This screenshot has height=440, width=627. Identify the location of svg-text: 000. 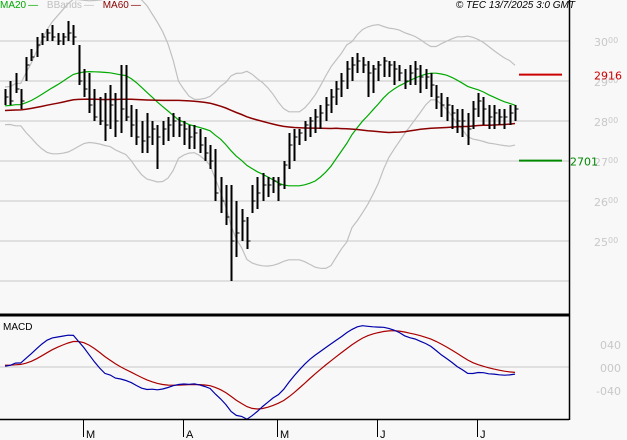
(610, 368).